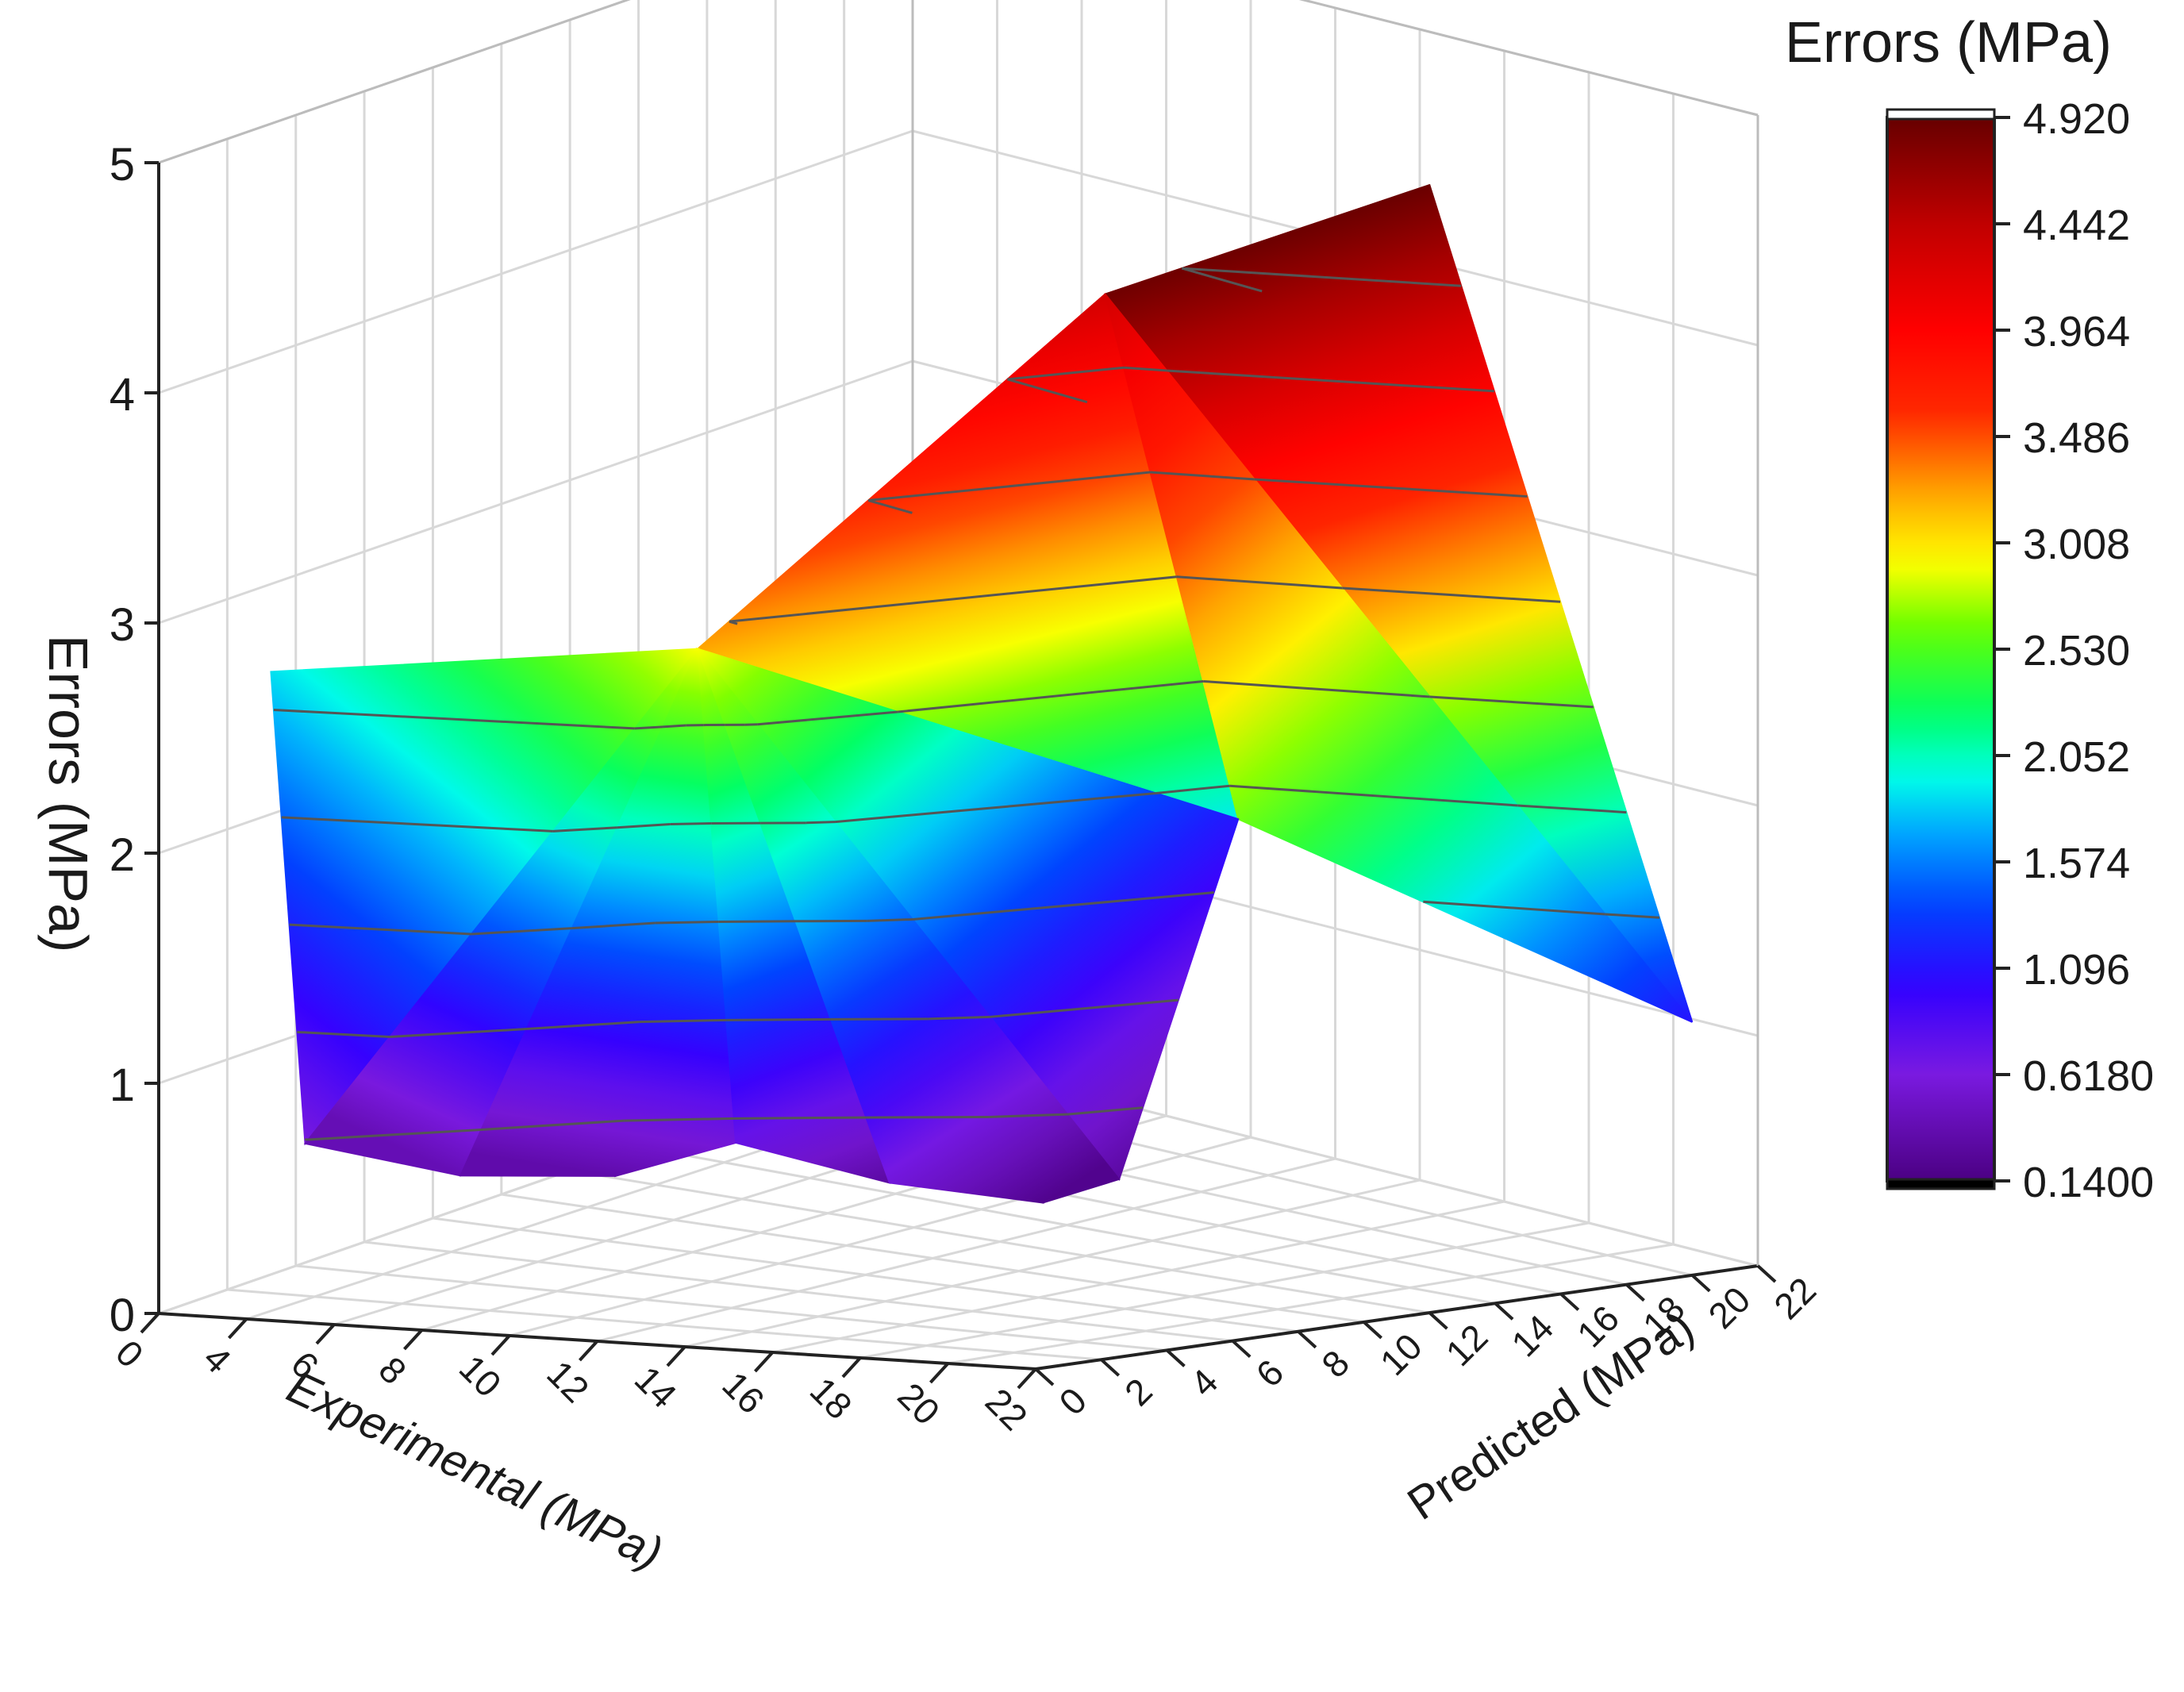 The width and height of the screenshot is (2184, 1692). Describe the element at coordinates (2076, 119) in the screenshot. I see `colorbar-tick-label: 4.920` at that location.